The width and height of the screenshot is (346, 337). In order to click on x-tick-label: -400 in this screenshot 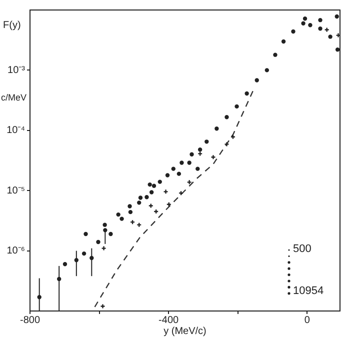, I will do `click(168, 320)`.